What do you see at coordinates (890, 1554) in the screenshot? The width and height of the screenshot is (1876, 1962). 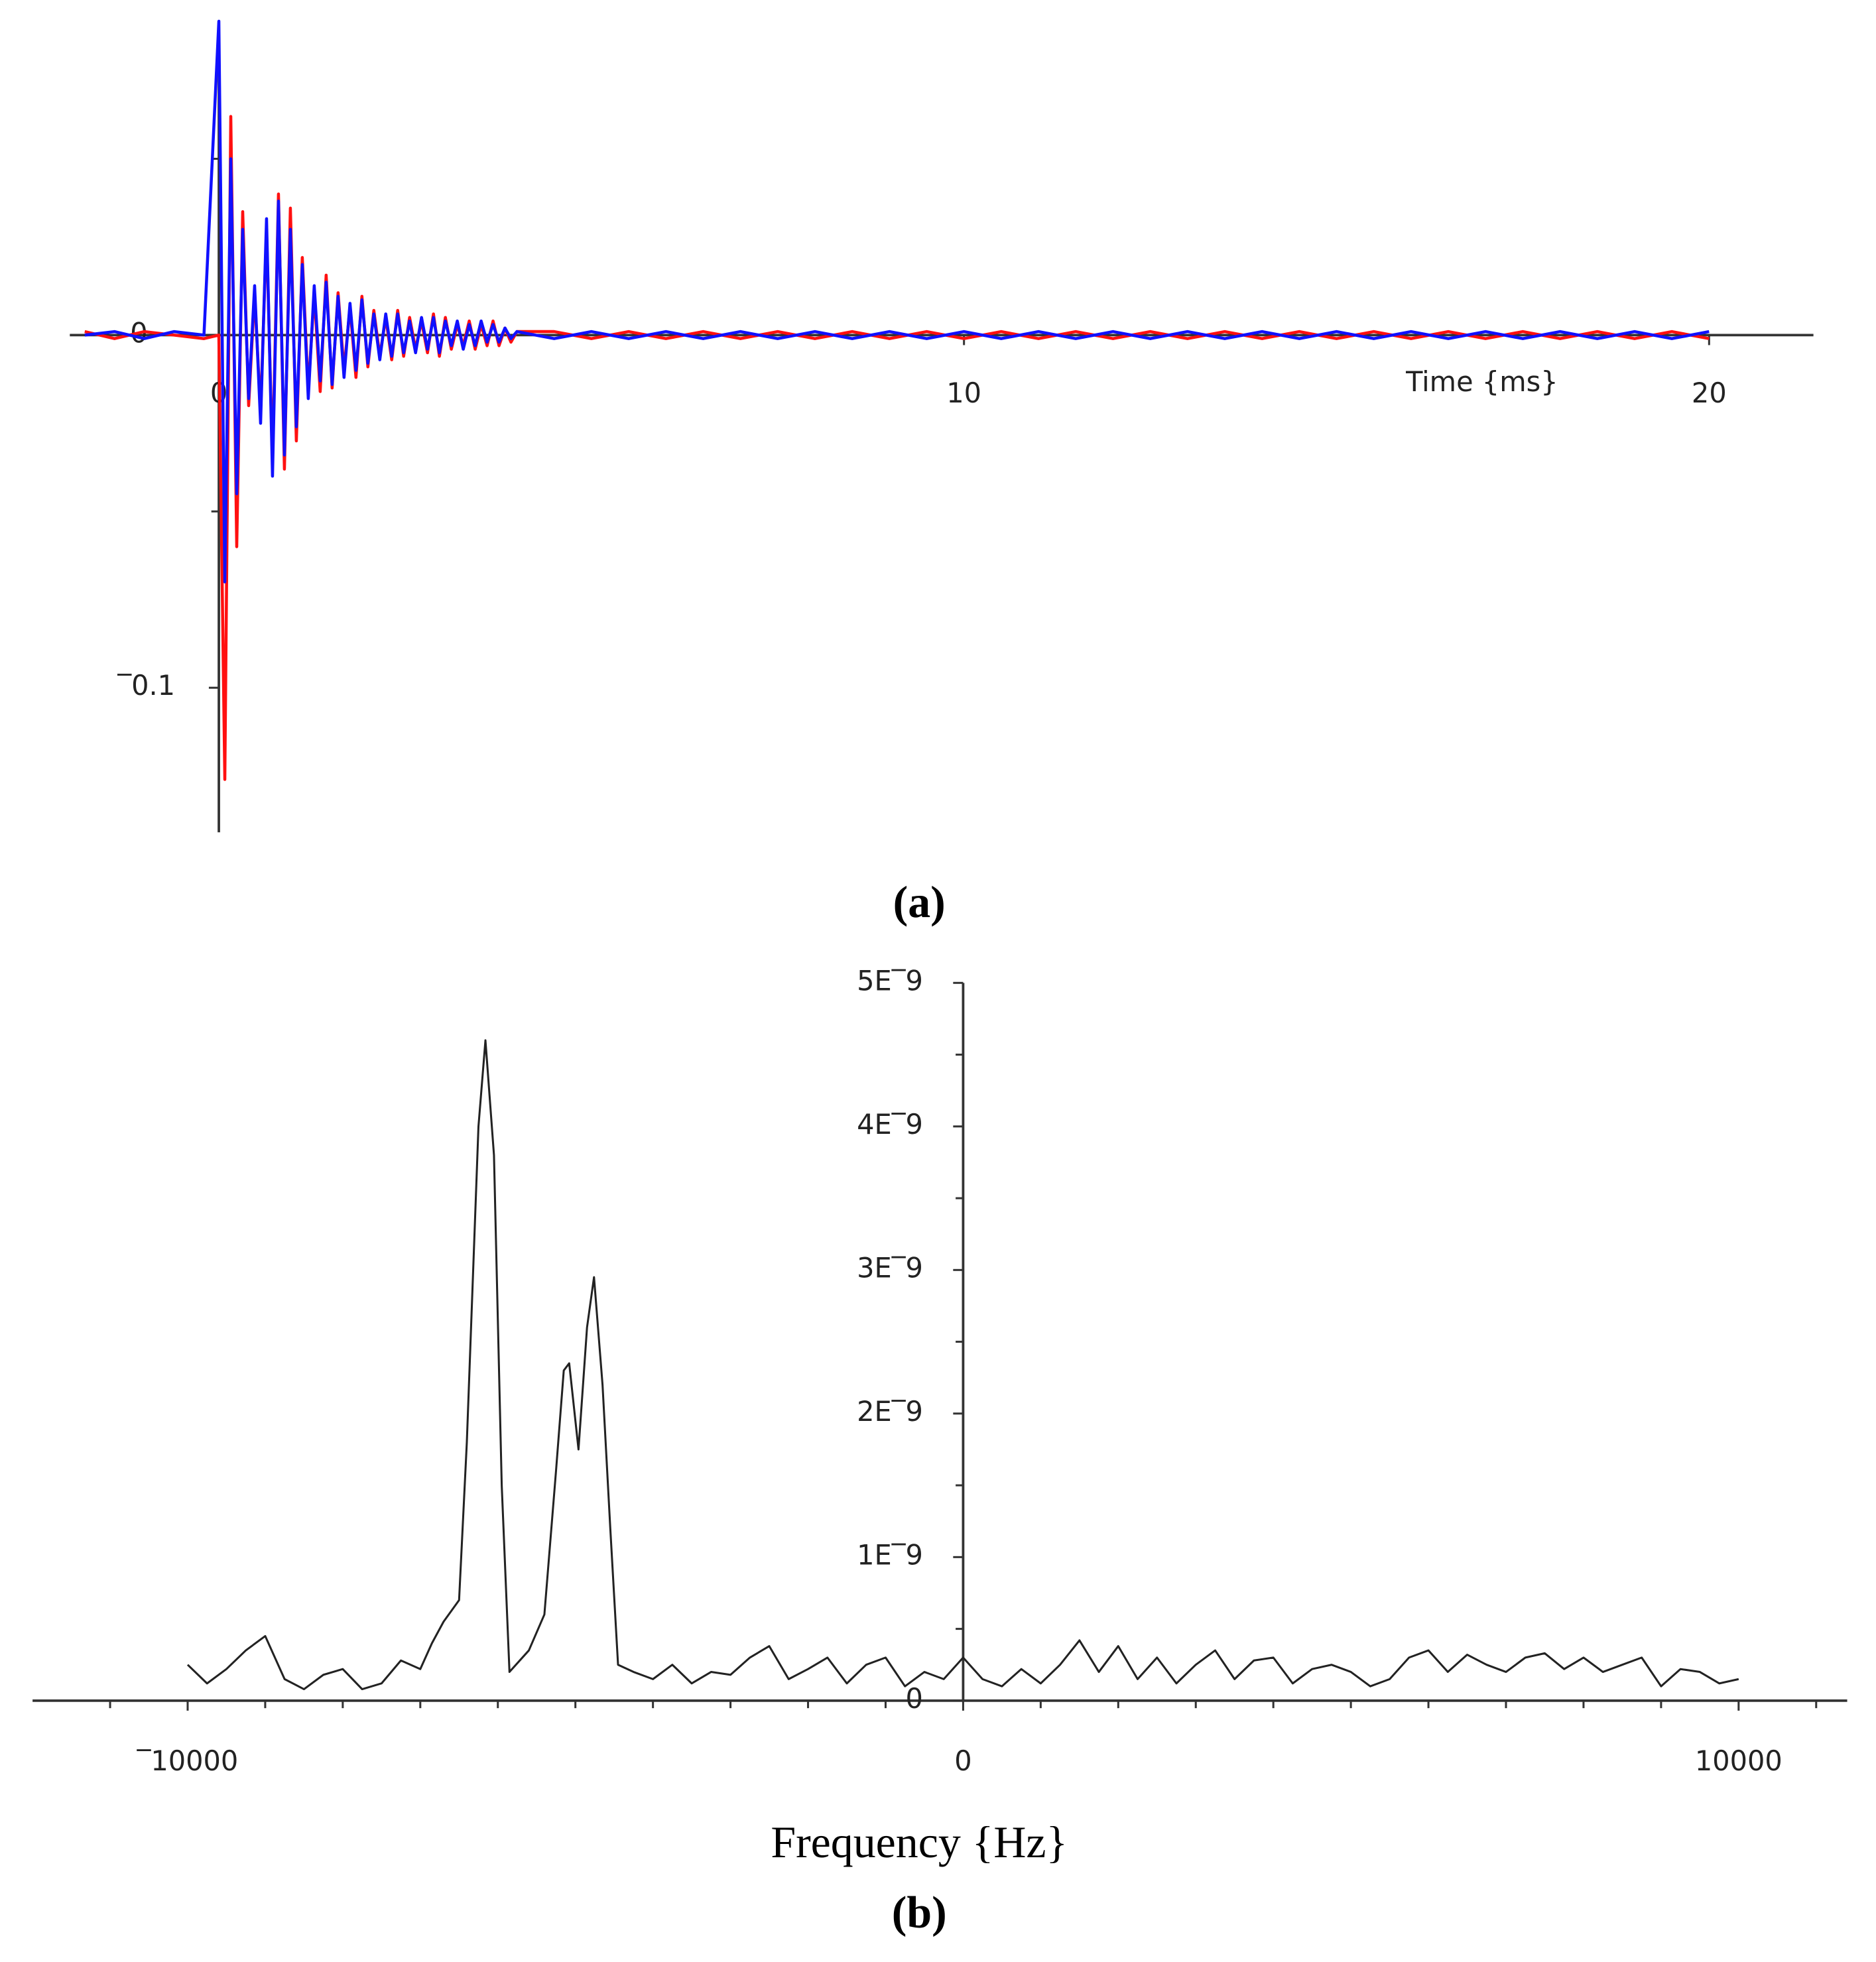 I see `y-tick-label: 1E‾9` at bounding box center [890, 1554].